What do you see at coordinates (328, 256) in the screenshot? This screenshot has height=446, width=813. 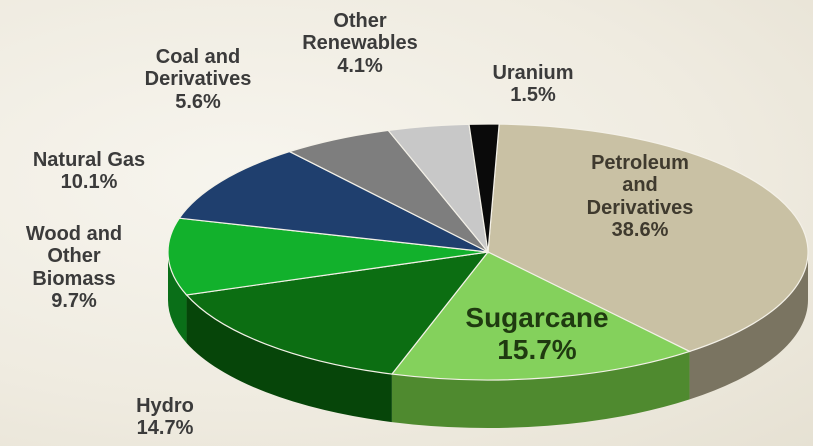 I see `slice-wood` at bounding box center [328, 256].